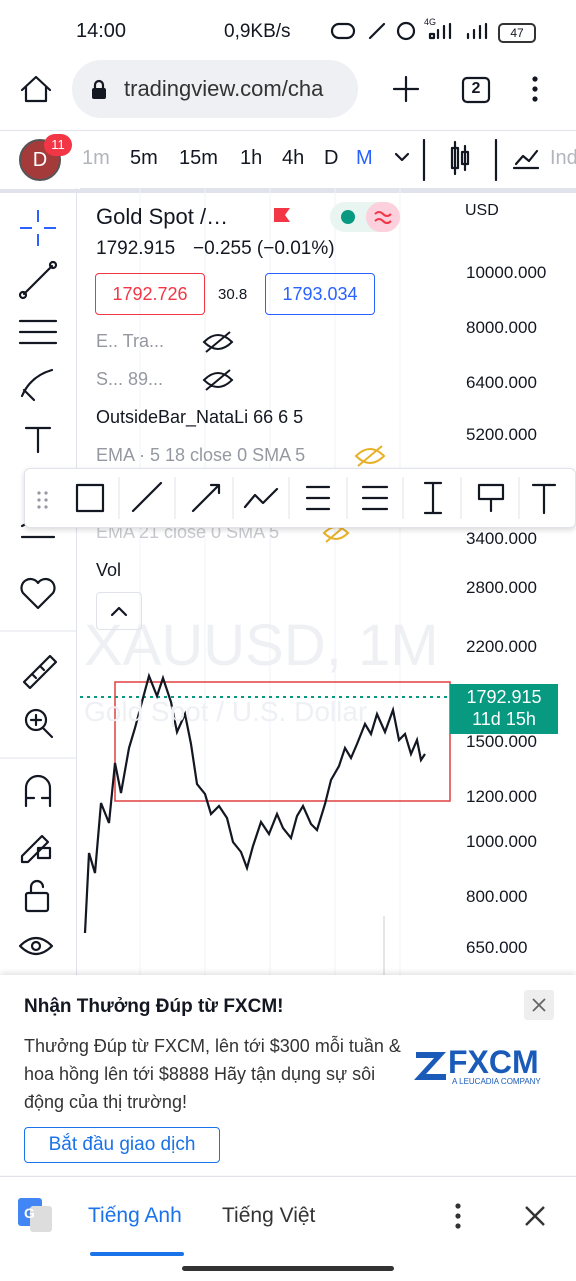 The height and width of the screenshot is (1281, 576). Describe the element at coordinates (233, 294) in the screenshot. I see `spread: 30.8` at that location.